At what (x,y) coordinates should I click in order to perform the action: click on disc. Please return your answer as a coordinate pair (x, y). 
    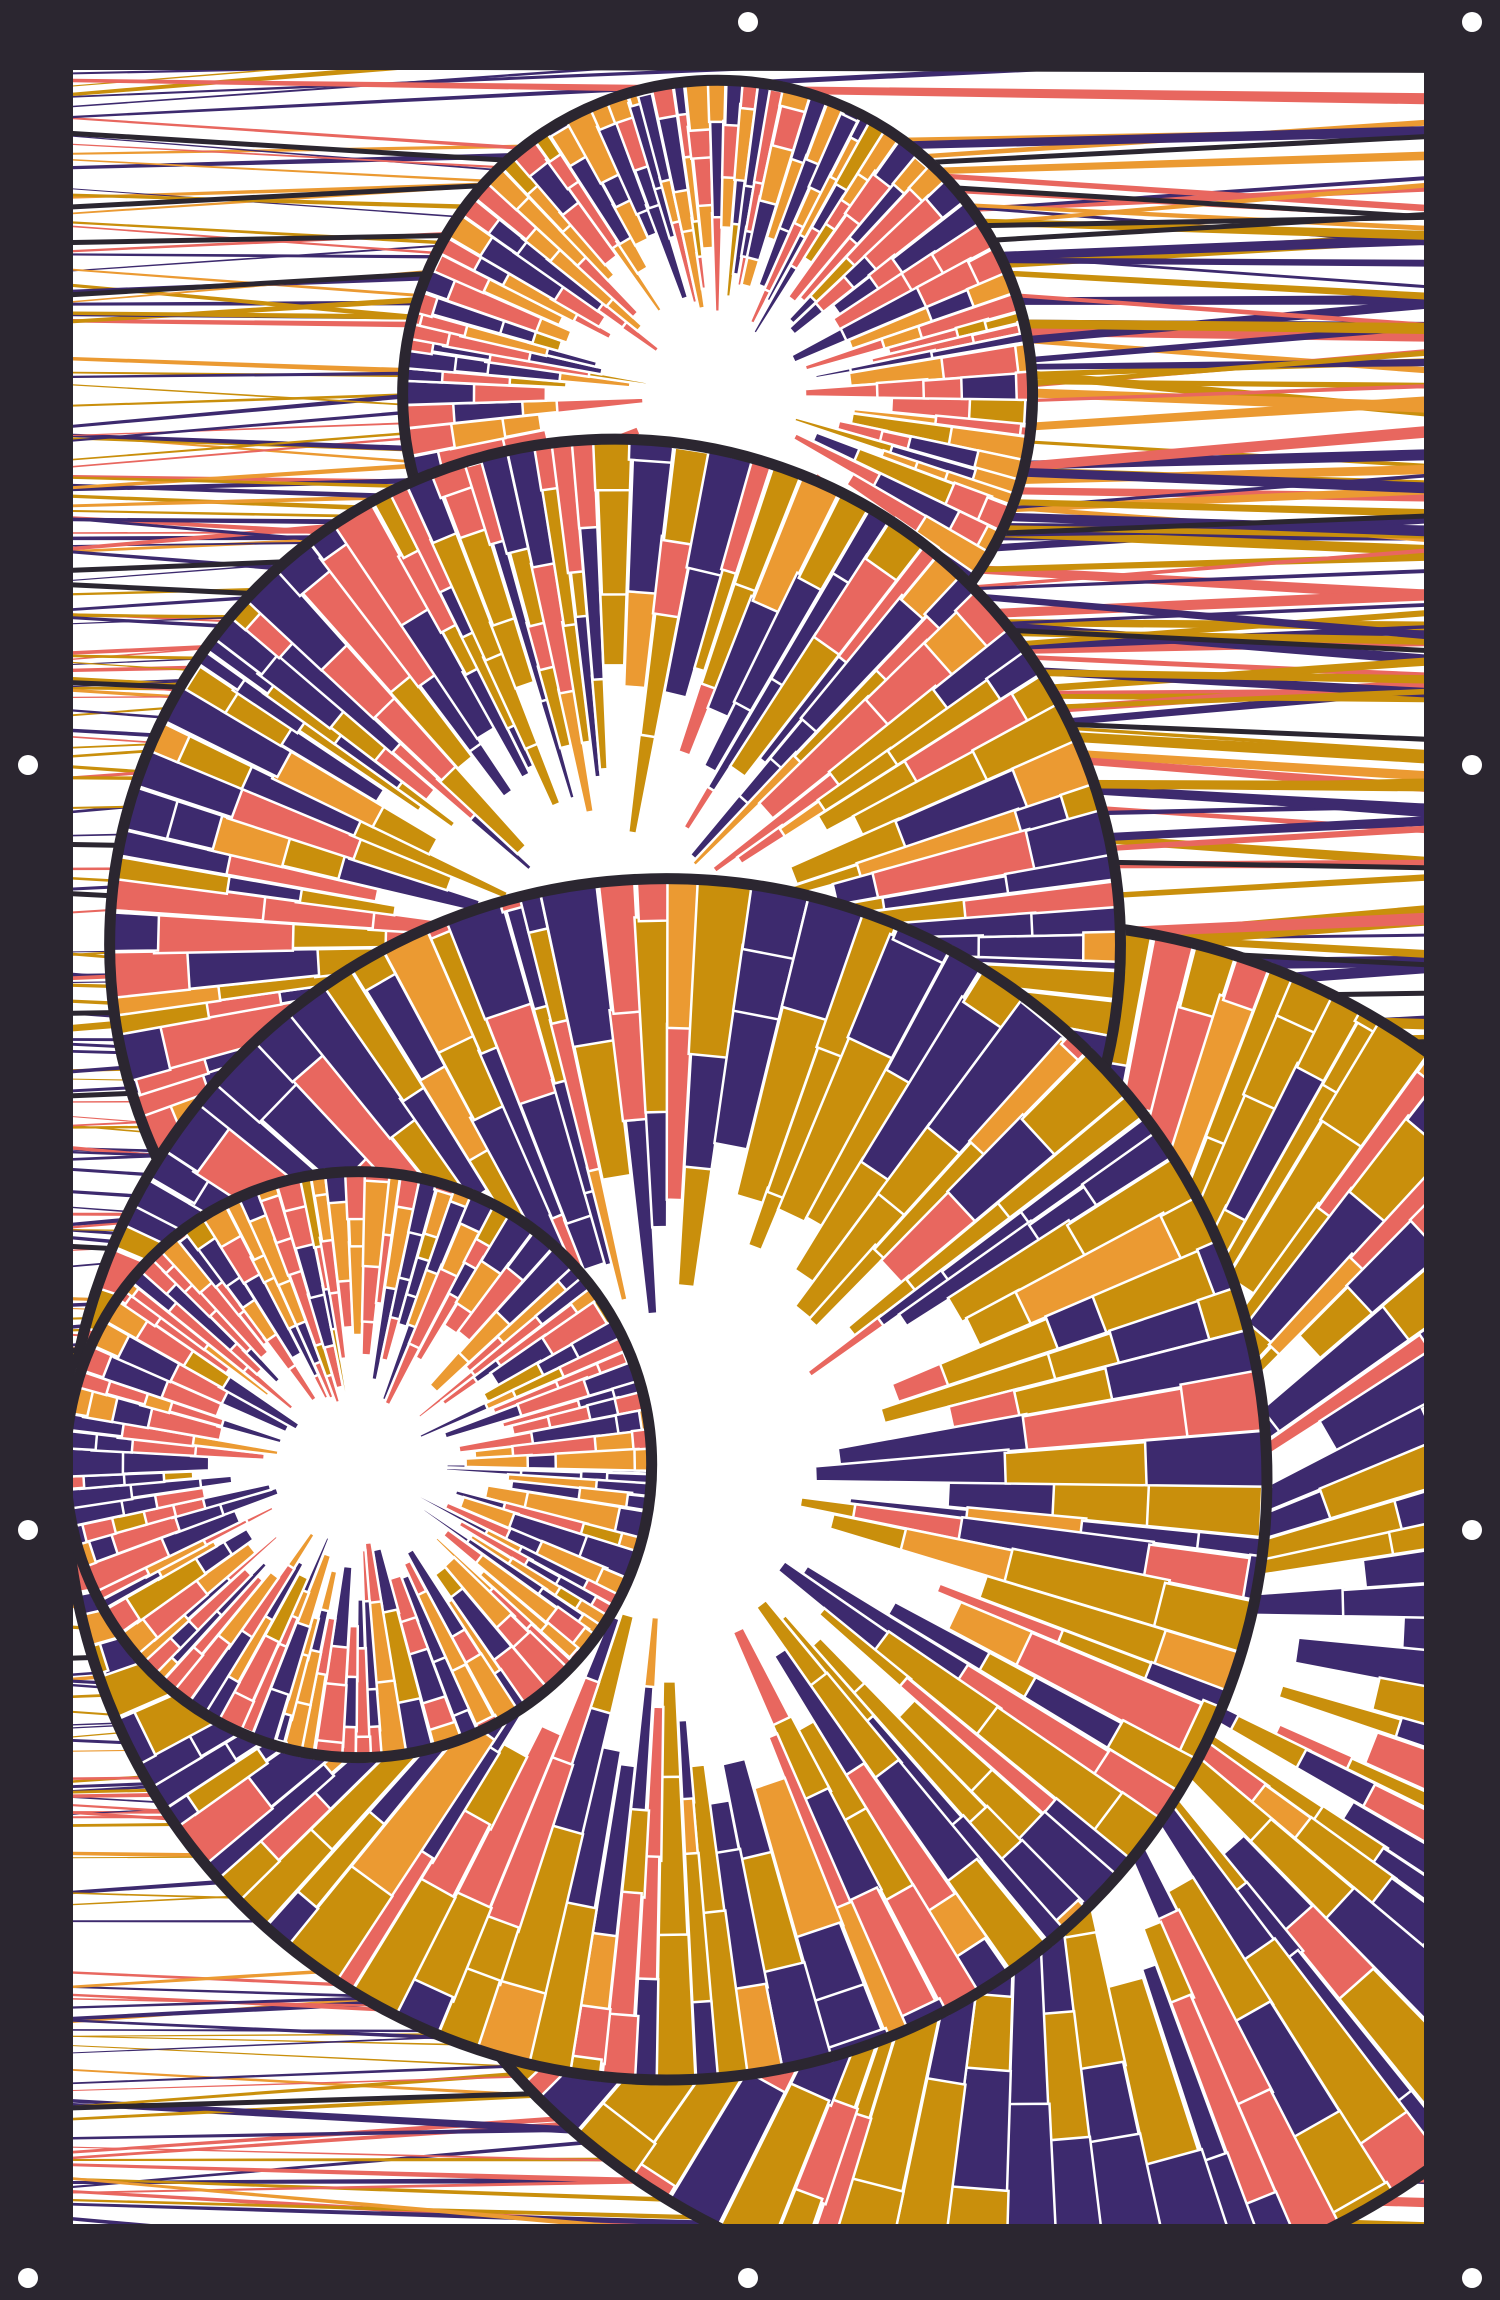
    Looking at the image, I should click on (365, 1465).